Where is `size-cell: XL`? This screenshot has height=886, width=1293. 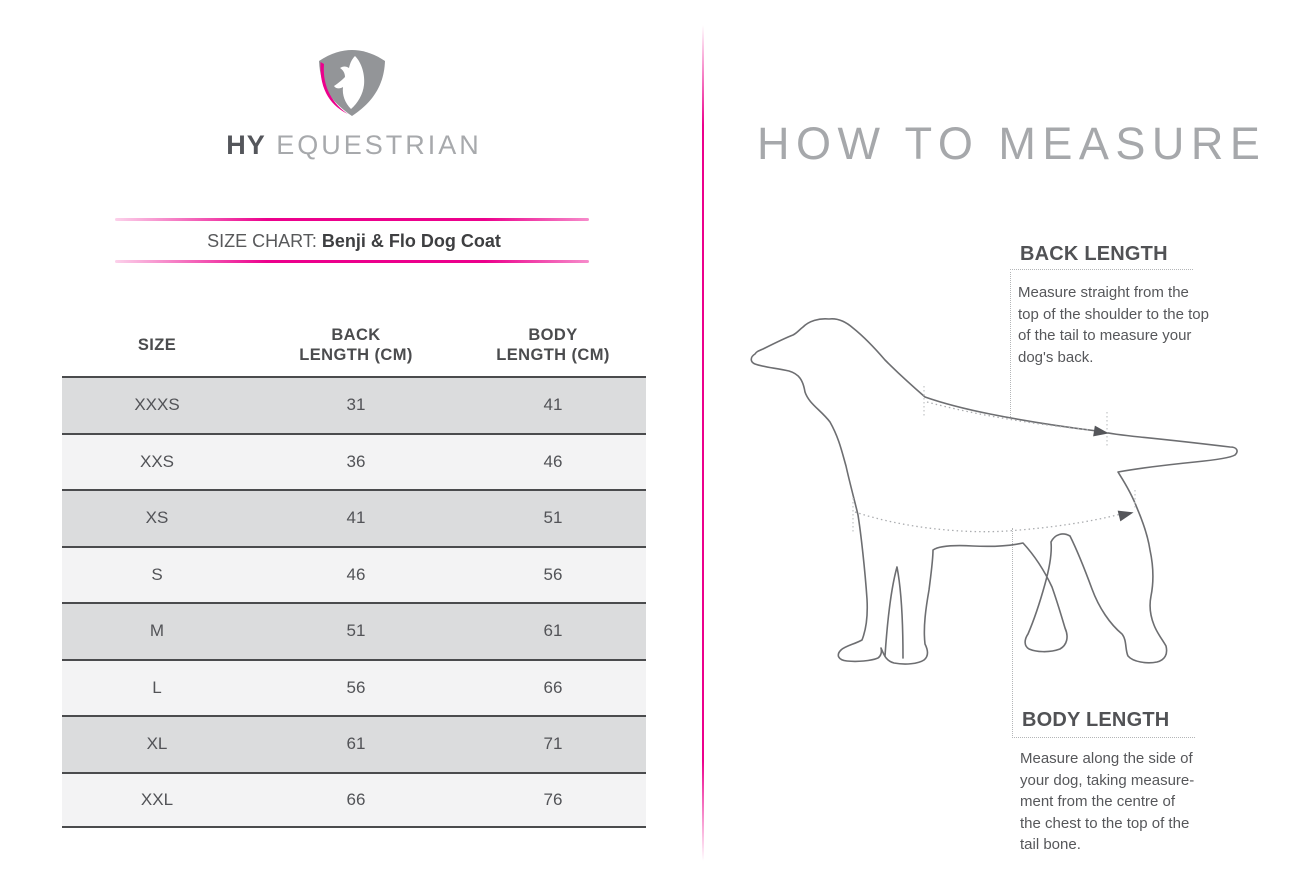 size-cell: XL is located at coordinates (157, 744).